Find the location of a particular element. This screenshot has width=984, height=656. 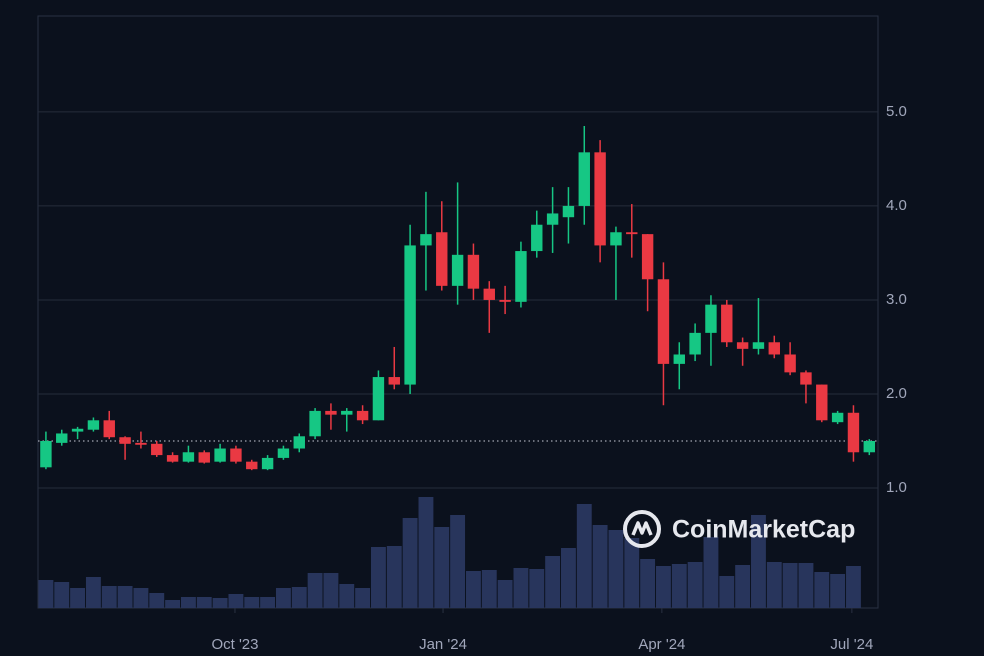

x-tick-label: Jul '24 is located at coordinates (851, 644).